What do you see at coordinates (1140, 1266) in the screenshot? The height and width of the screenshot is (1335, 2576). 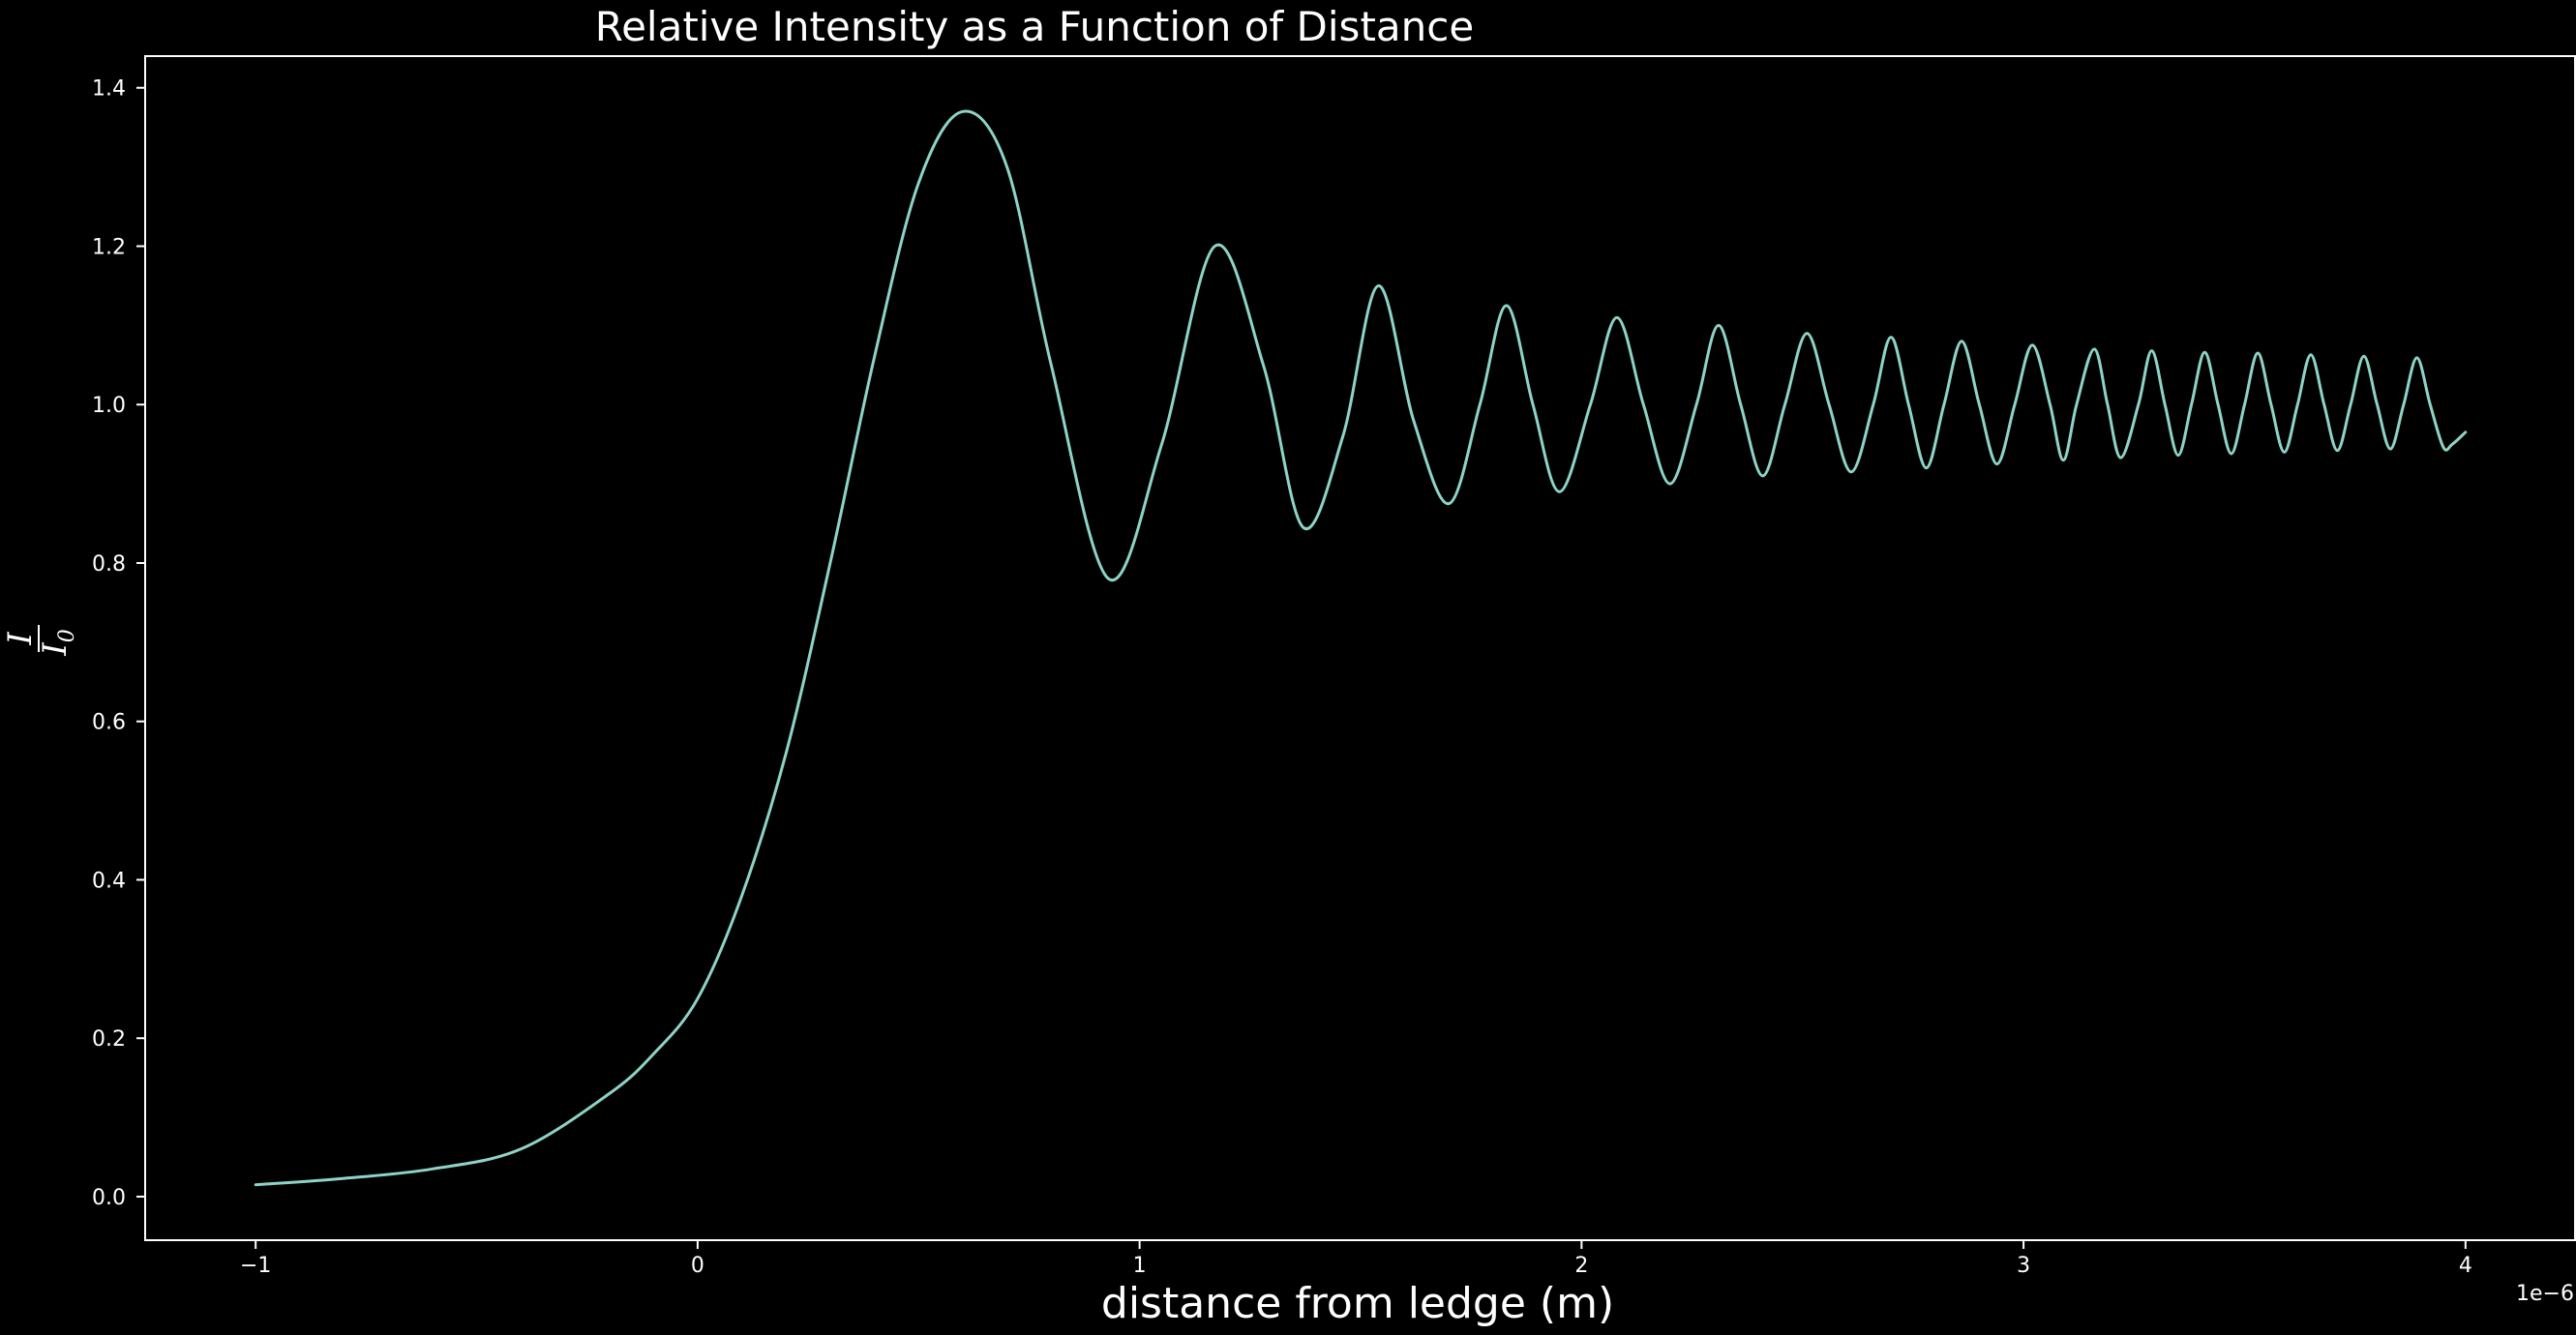 I see `x-tick-label: 1` at bounding box center [1140, 1266].